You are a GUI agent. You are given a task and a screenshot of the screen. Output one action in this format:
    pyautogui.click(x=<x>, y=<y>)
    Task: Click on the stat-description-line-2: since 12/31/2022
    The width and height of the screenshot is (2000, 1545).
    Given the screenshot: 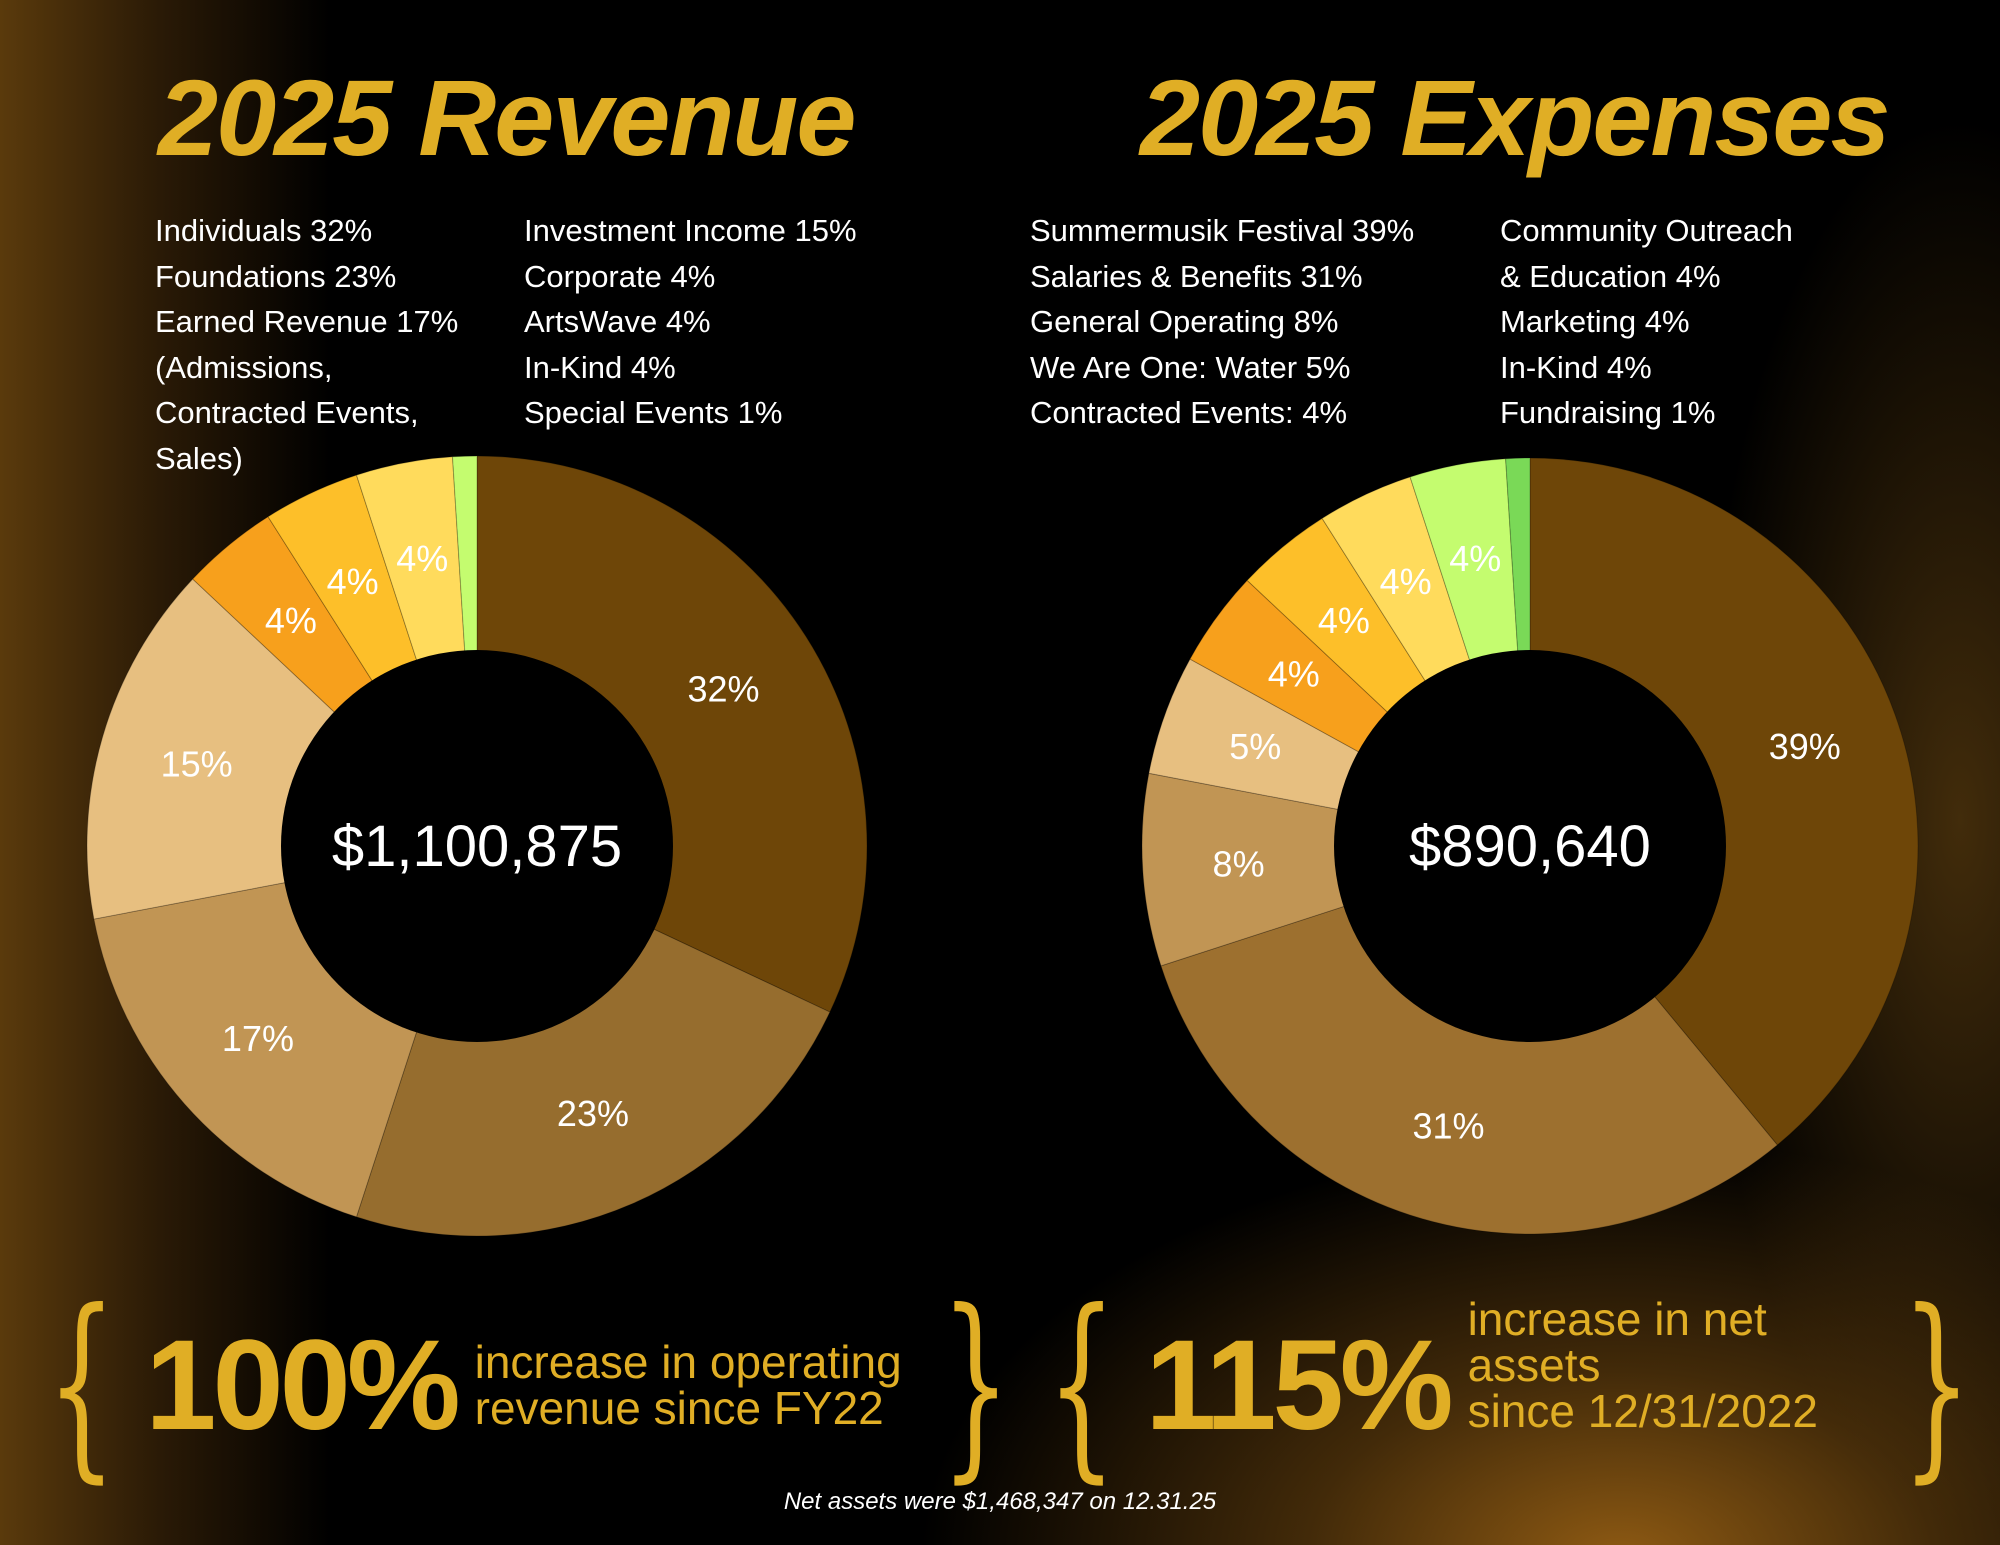 What is the action you would take?
    pyautogui.click(x=1642, y=1411)
    